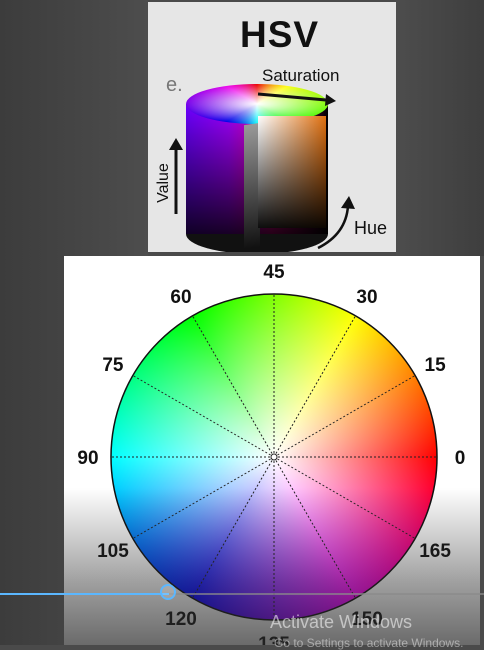 This screenshot has height=650, width=484. I want to click on hsv-title: HSV, so click(280, 34).